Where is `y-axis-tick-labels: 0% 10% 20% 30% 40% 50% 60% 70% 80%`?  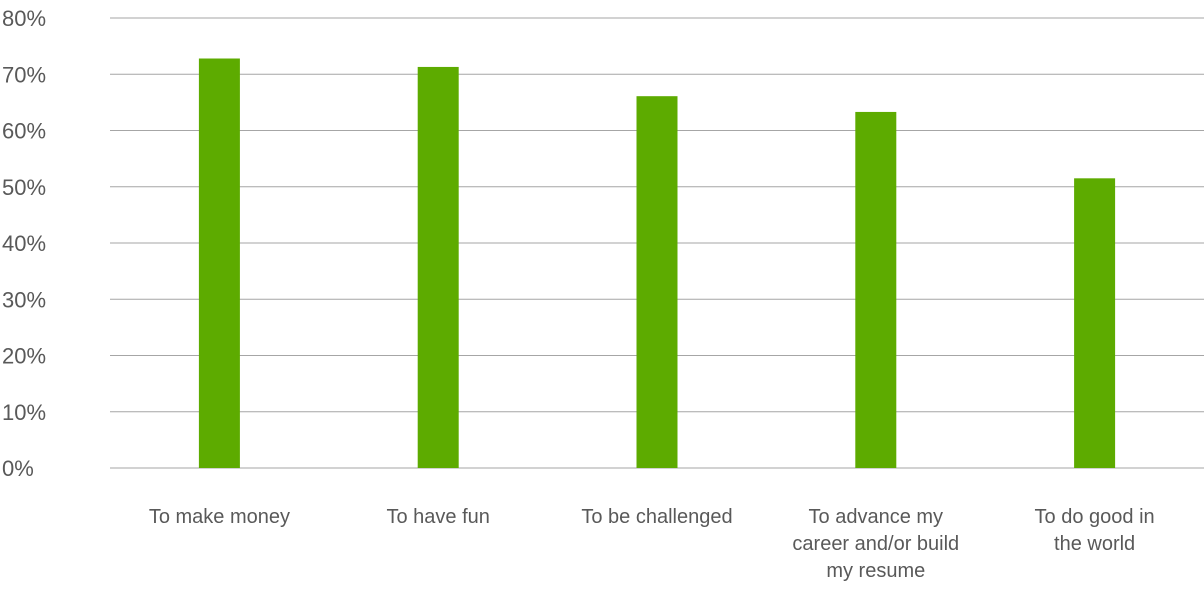 y-axis-tick-labels: 0% 10% 20% 30% 40% 50% 60% 70% 80% is located at coordinates (24, 243).